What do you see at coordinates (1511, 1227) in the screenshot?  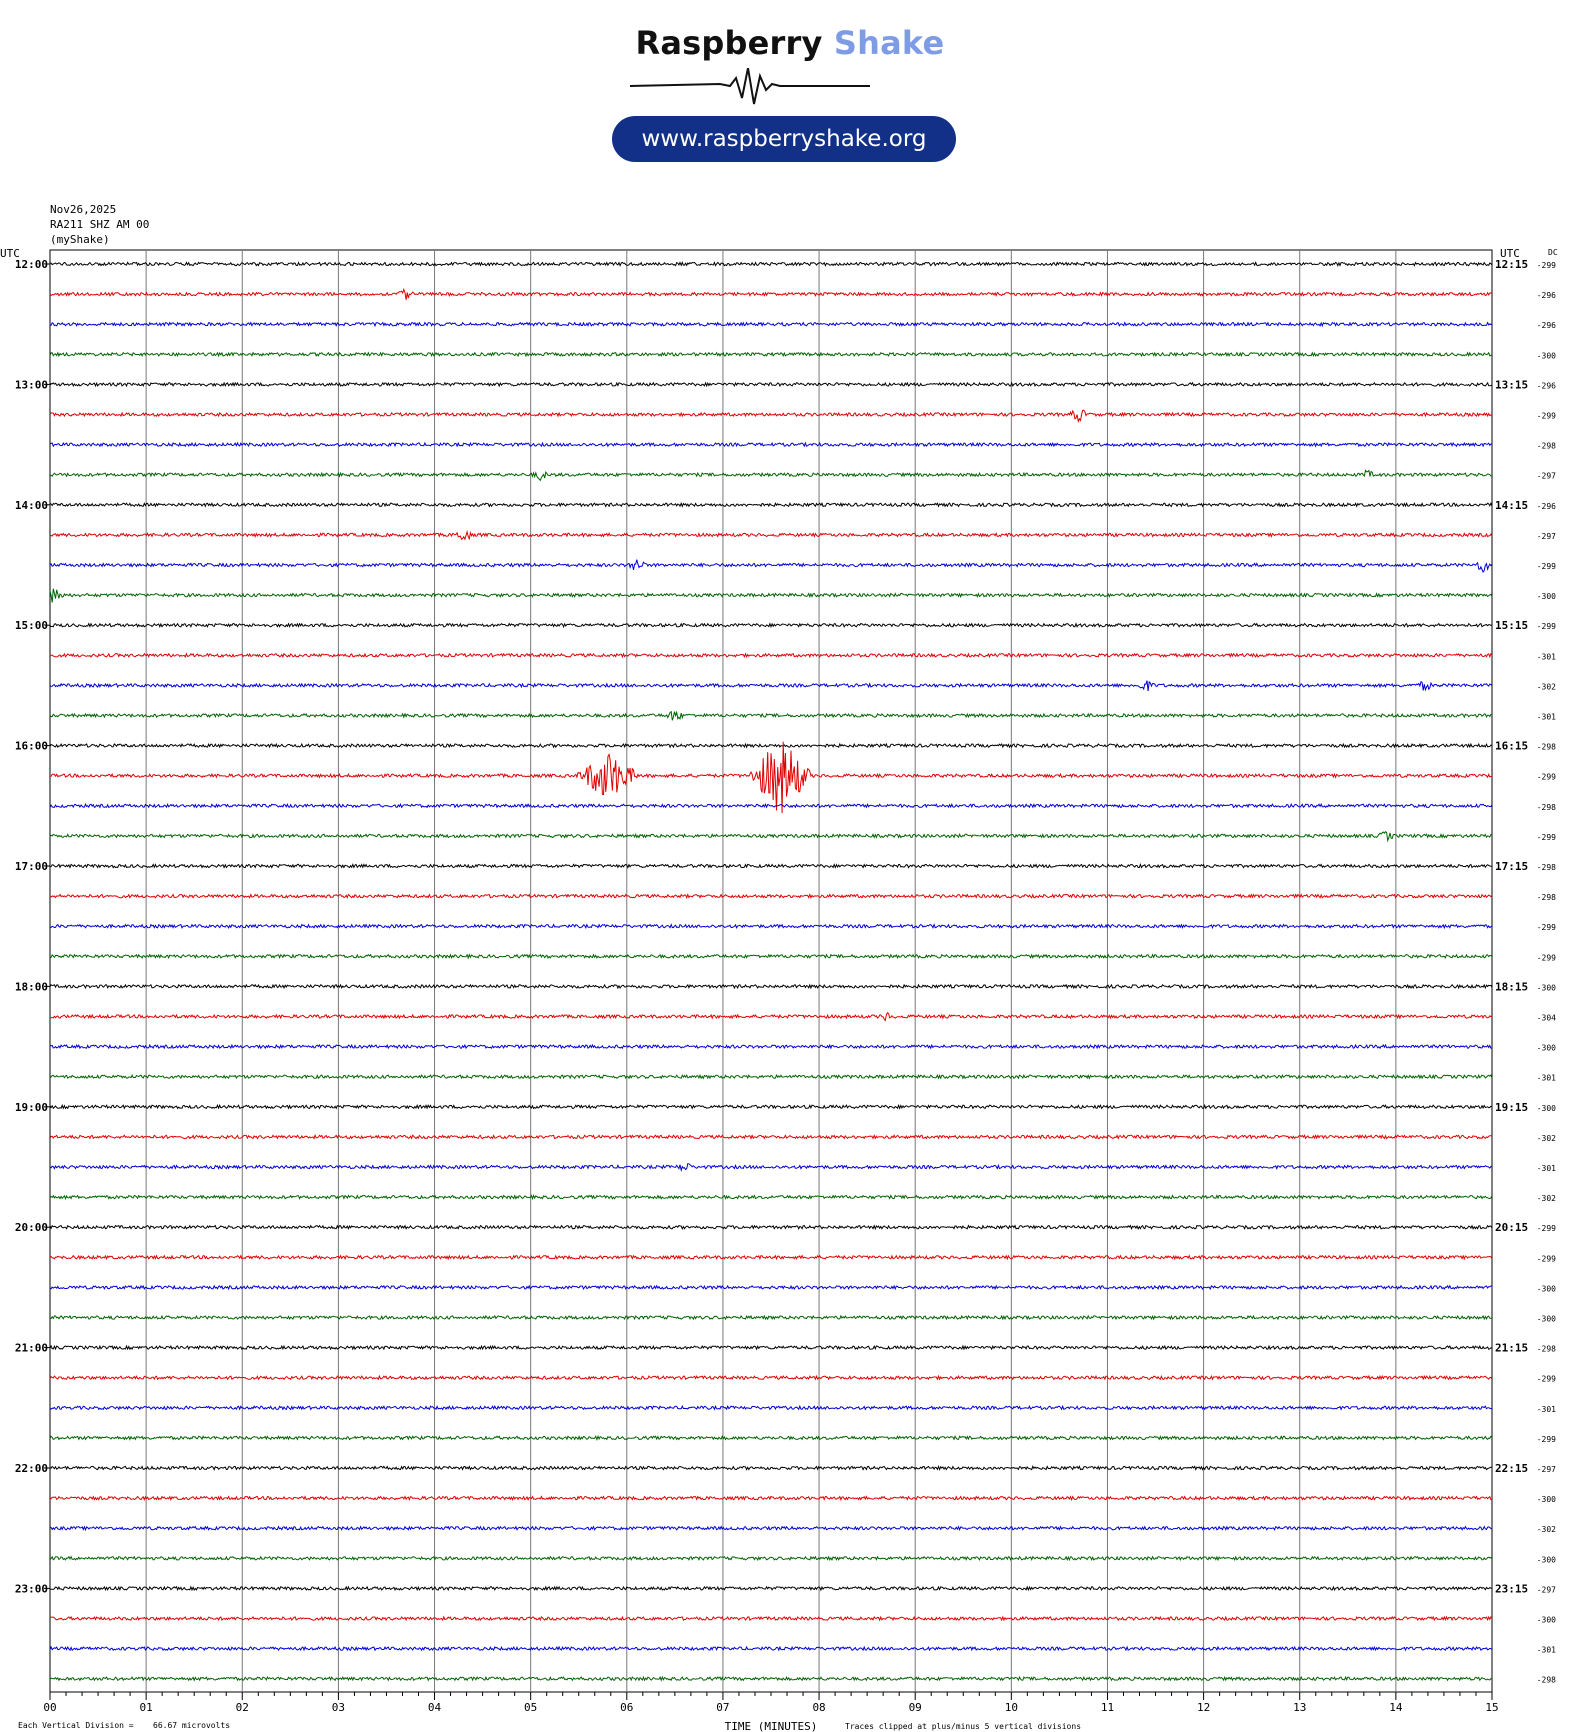 I see `right-hour-label: 20:15` at bounding box center [1511, 1227].